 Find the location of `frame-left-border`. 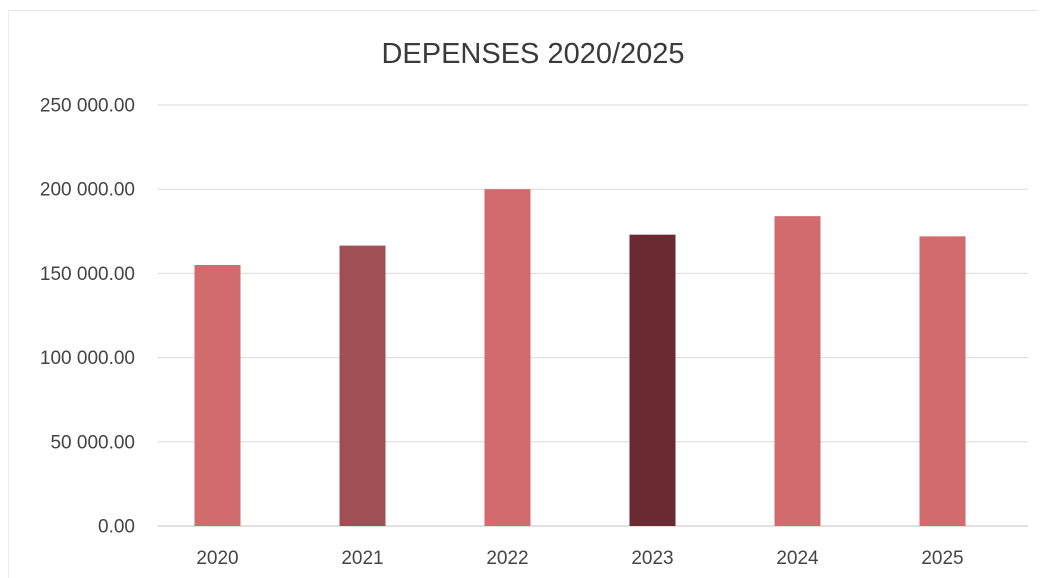

frame-left-border is located at coordinates (8, 294).